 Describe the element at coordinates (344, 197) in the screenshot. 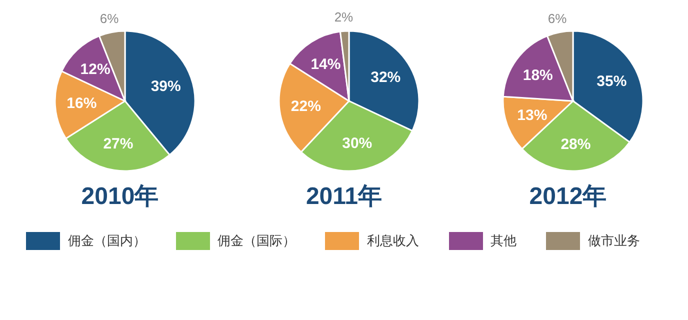

I see `text: 2011年` at that location.